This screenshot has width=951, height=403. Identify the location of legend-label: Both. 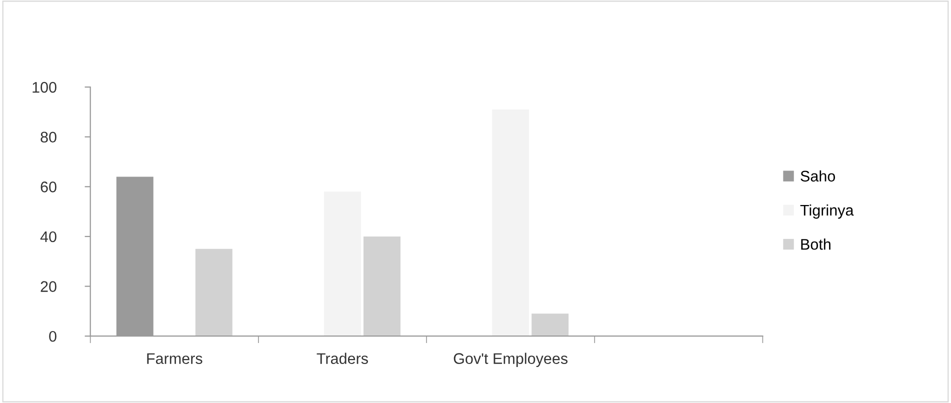
(815, 244).